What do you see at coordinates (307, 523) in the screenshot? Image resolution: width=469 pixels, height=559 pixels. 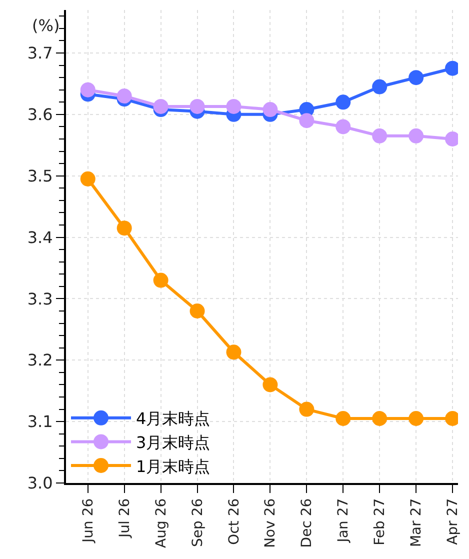 I see `x-tick-label: Dec 26` at bounding box center [307, 523].